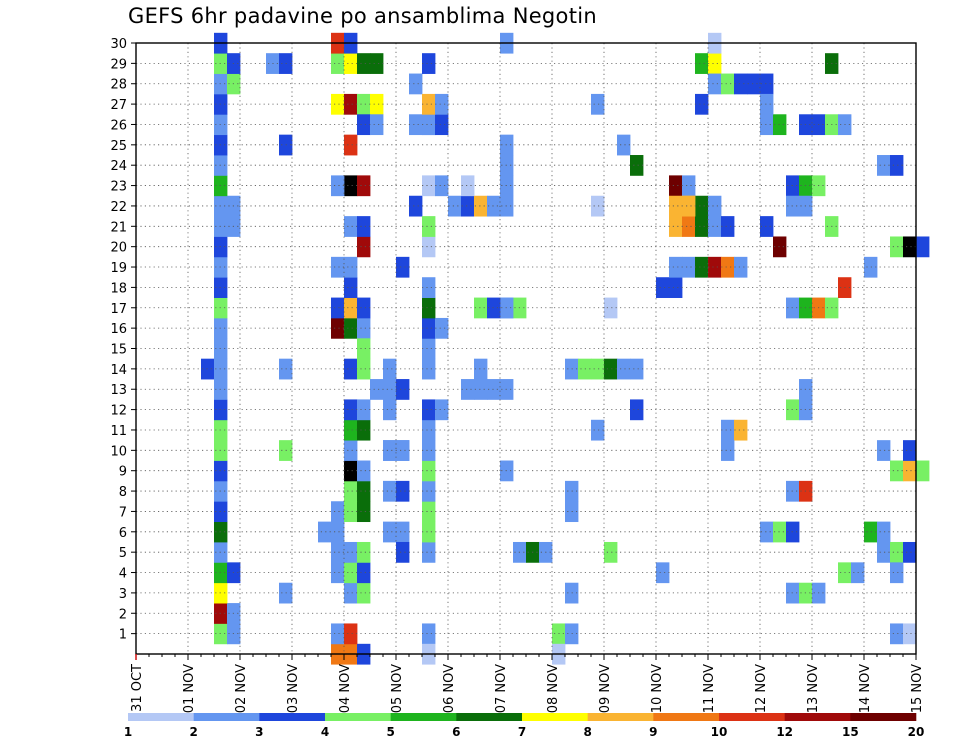 The height and width of the screenshot is (742, 960). Describe the element at coordinates (118, 125) in the screenshot. I see `y-tick-label: 26` at that location.